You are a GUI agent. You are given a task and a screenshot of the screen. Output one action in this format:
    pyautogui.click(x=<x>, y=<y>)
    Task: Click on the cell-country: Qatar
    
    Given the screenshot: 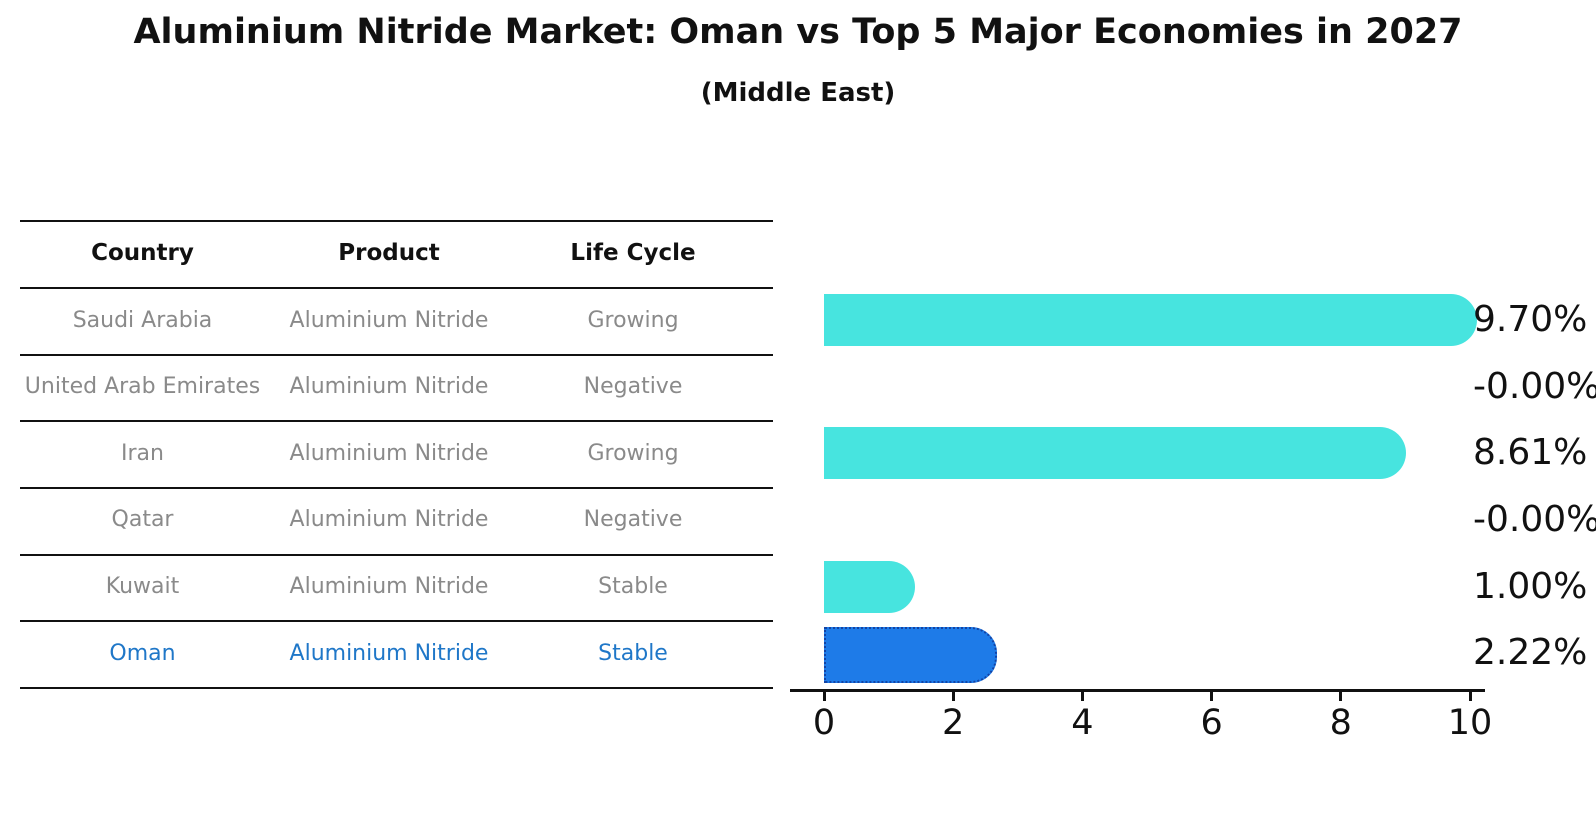 What is the action you would take?
    pyautogui.click(x=142, y=520)
    